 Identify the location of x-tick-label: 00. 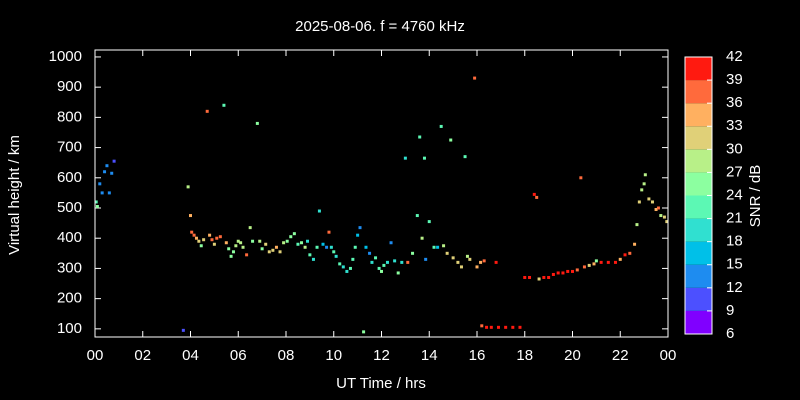
(95, 355).